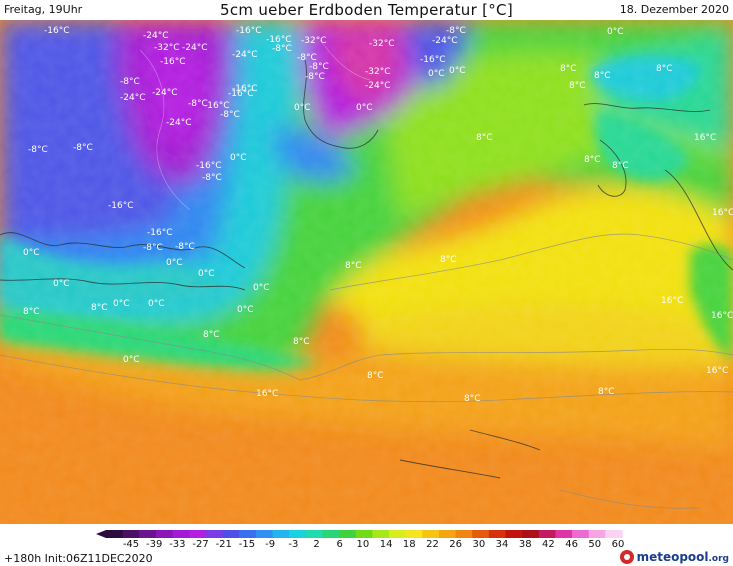  I want to click on legend-tick-label: 6, so click(339, 544).